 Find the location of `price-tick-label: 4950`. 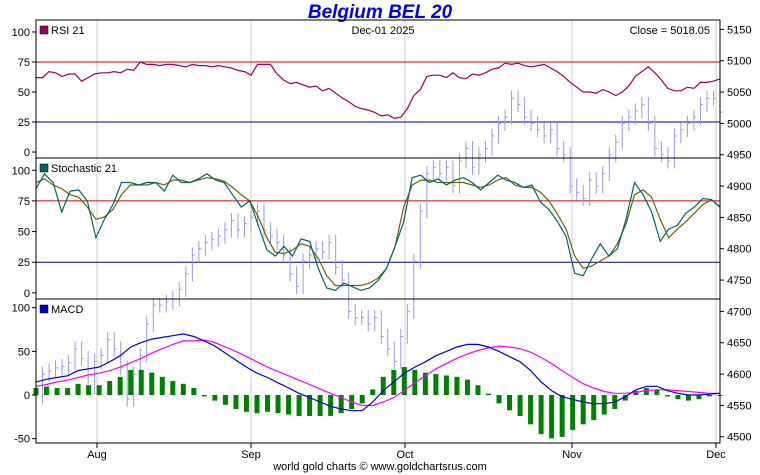

price-tick-label: 4950 is located at coordinates (739, 156).